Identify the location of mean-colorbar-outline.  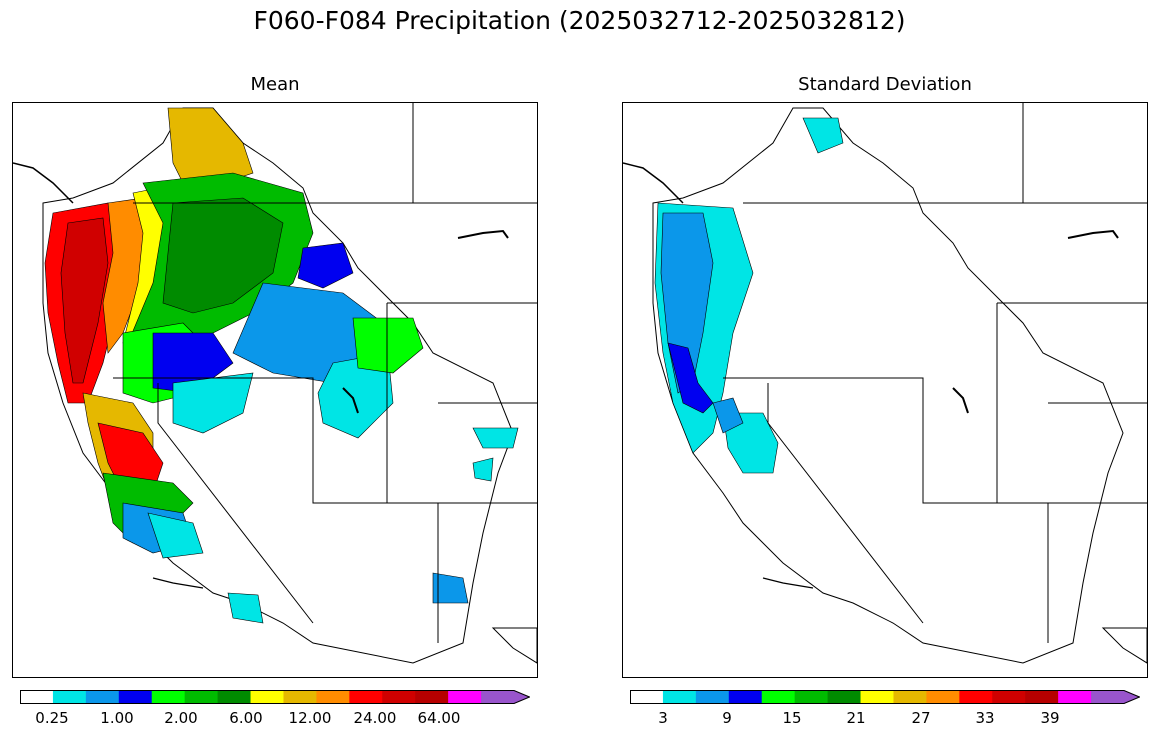
(275, 697).